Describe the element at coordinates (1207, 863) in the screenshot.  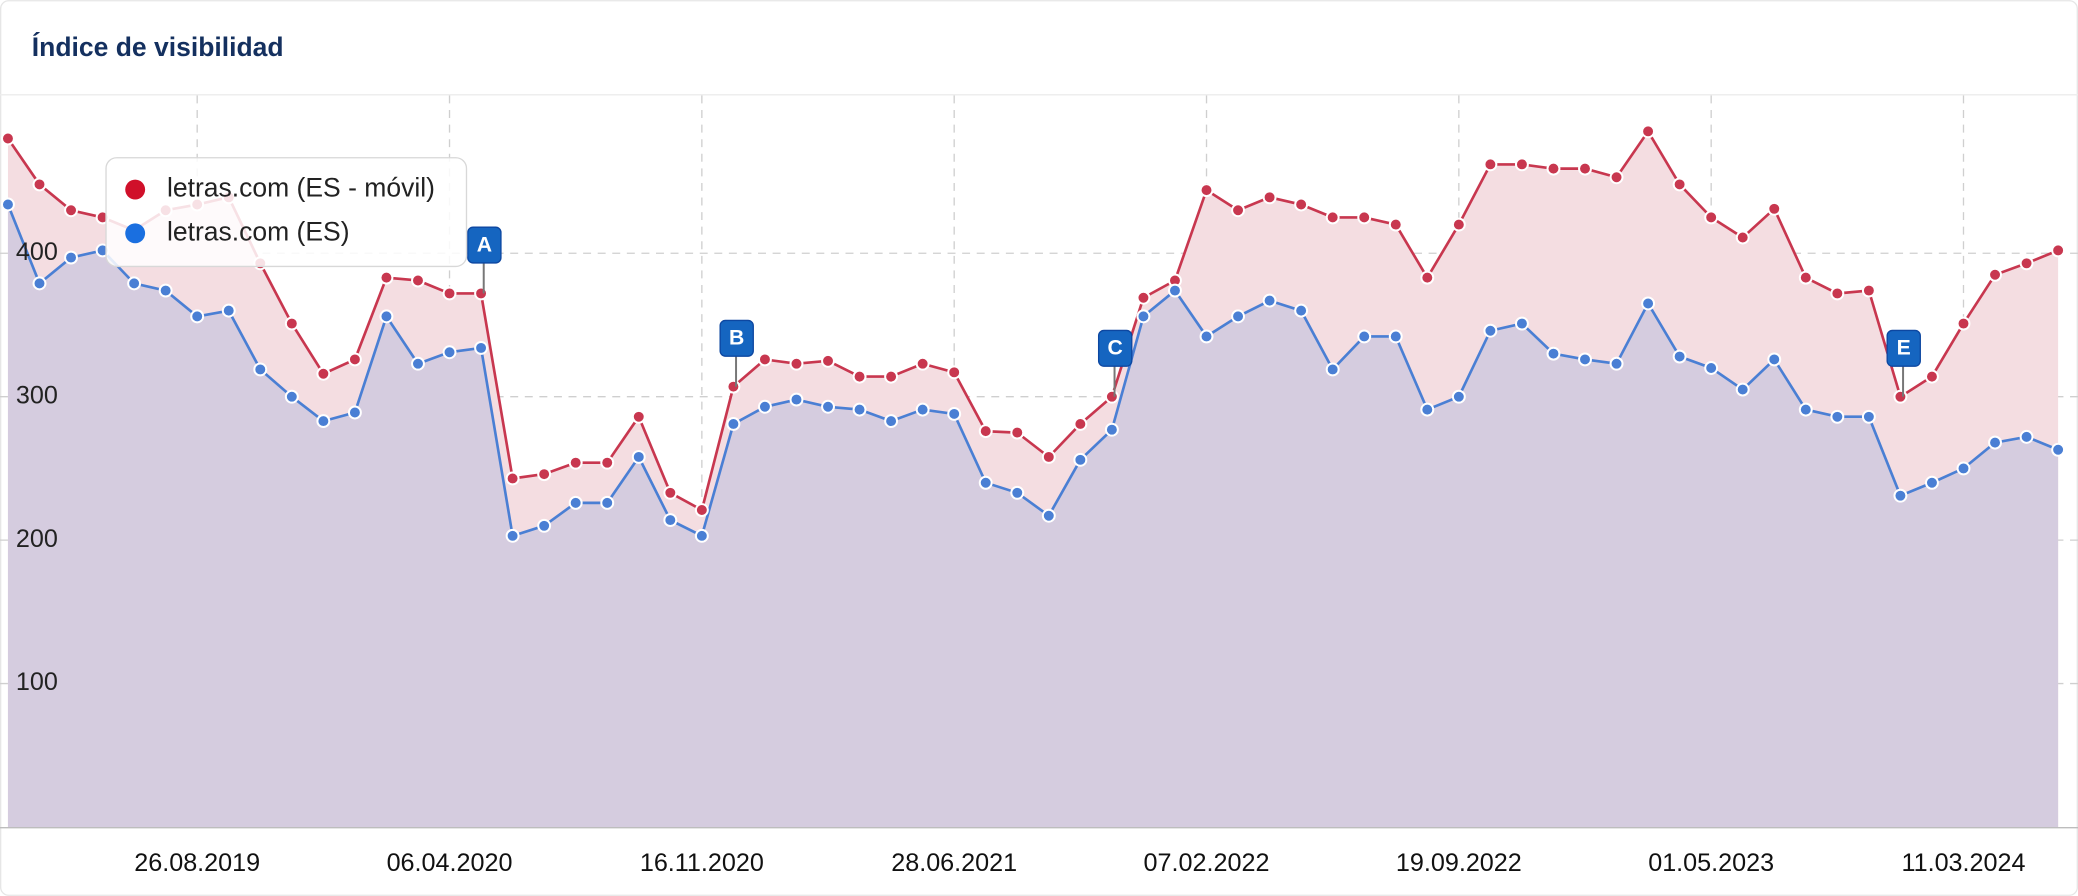
I see `x-tick-label: 07.02.2022` at that location.